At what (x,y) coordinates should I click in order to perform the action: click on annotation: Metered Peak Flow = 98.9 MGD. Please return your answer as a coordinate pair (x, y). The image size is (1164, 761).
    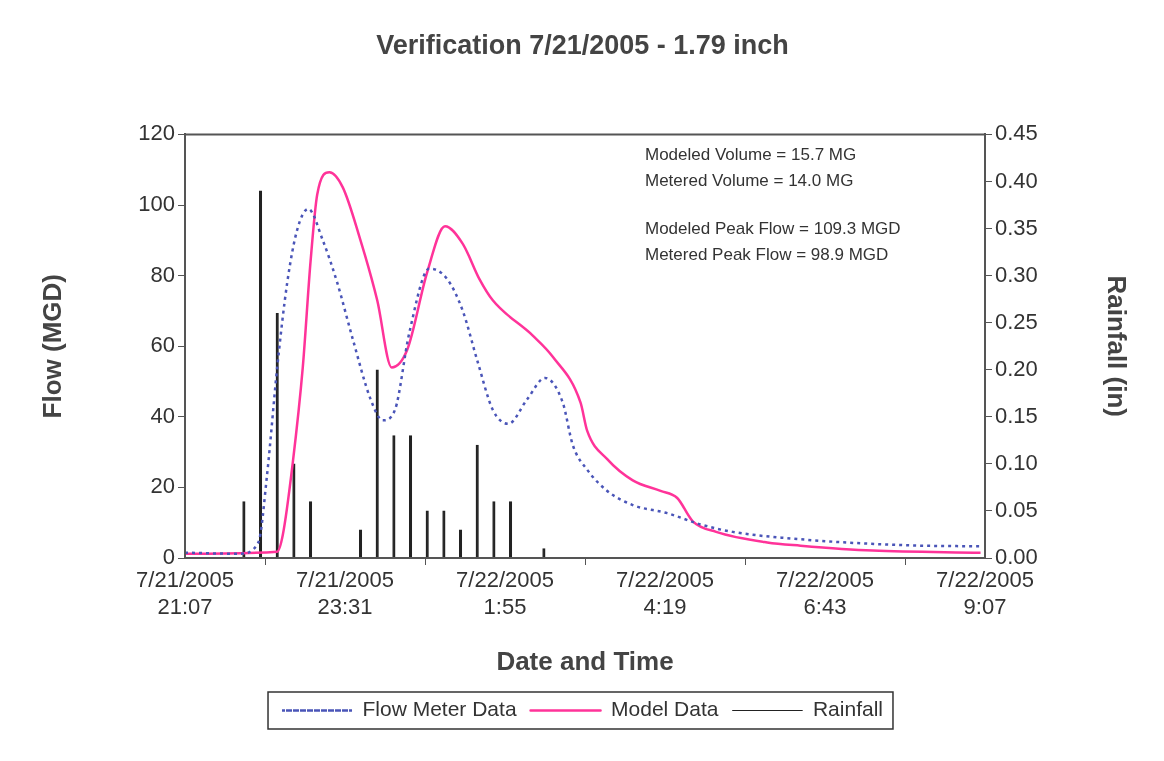
    Looking at the image, I should click on (767, 254).